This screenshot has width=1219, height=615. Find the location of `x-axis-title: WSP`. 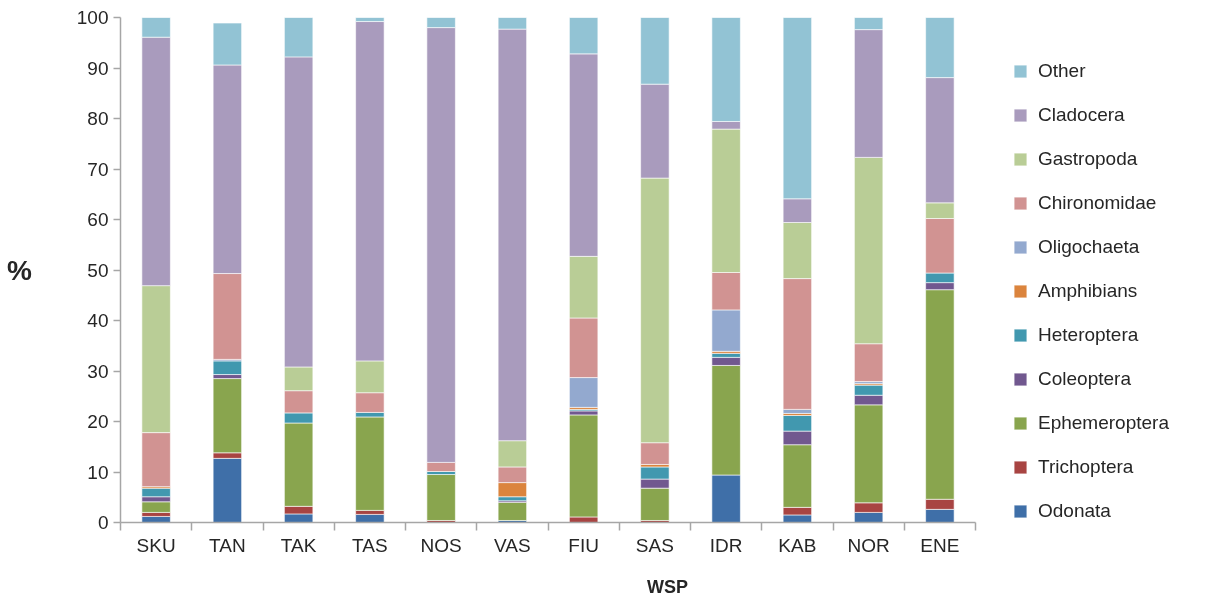

x-axis-title: WSP is located at coordinates (668, 586).